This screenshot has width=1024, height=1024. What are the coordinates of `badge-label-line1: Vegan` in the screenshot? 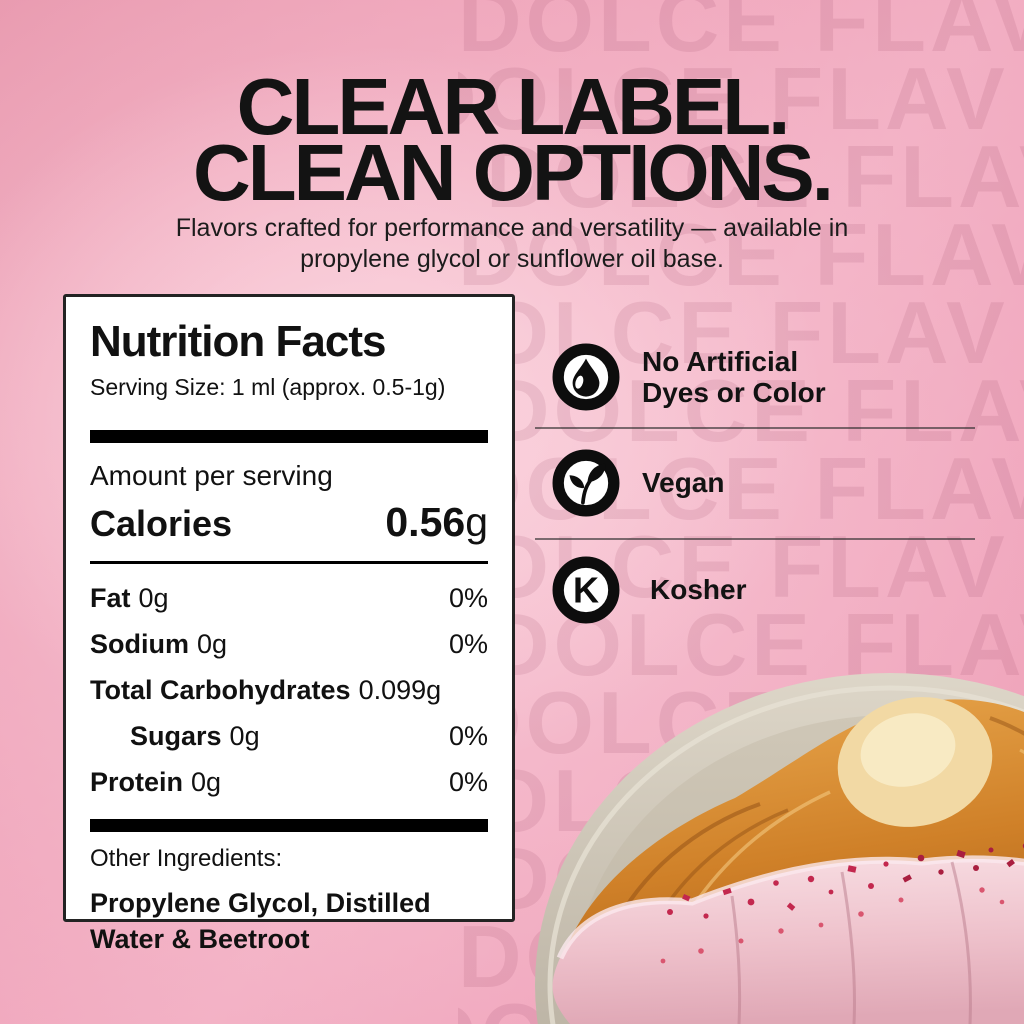 It's located at (683, 483).